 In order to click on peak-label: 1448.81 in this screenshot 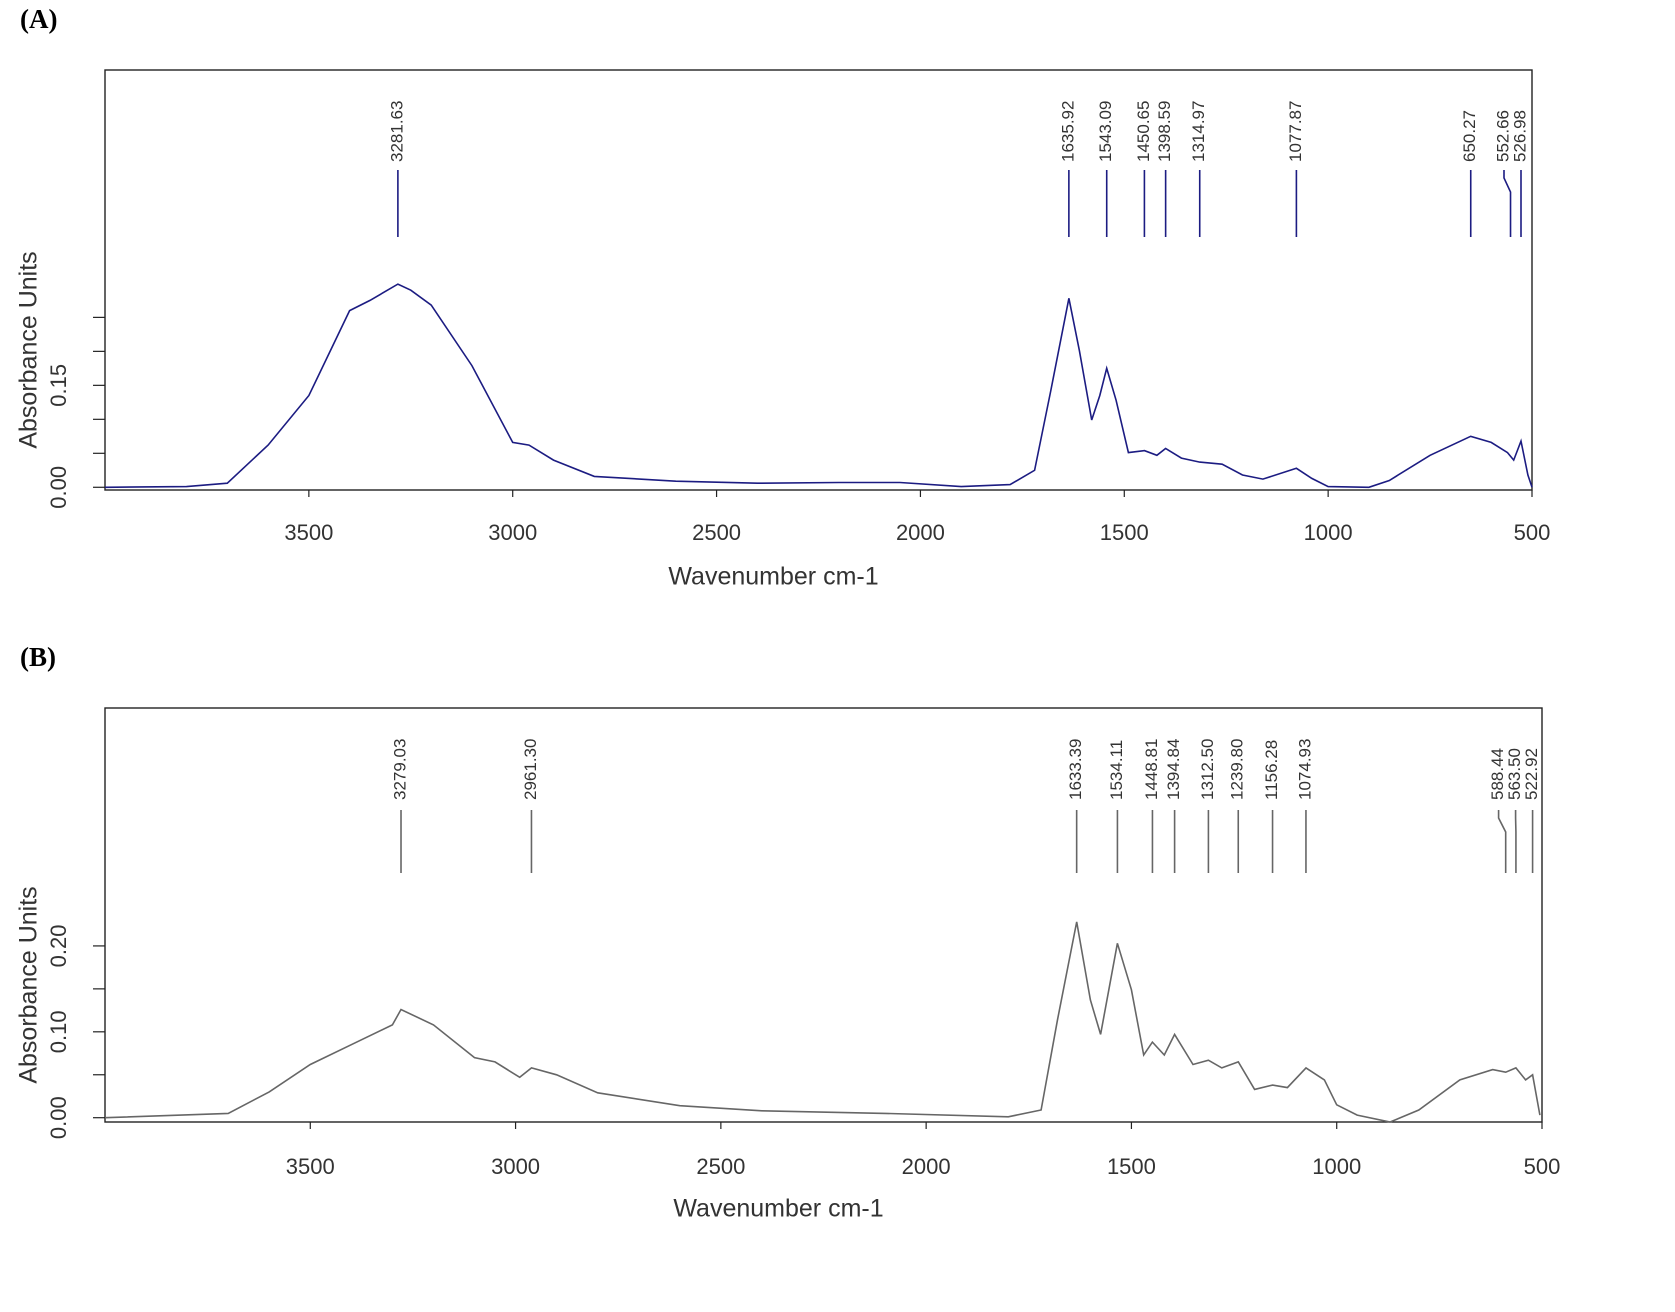, I will do `click(1151, 769)`.